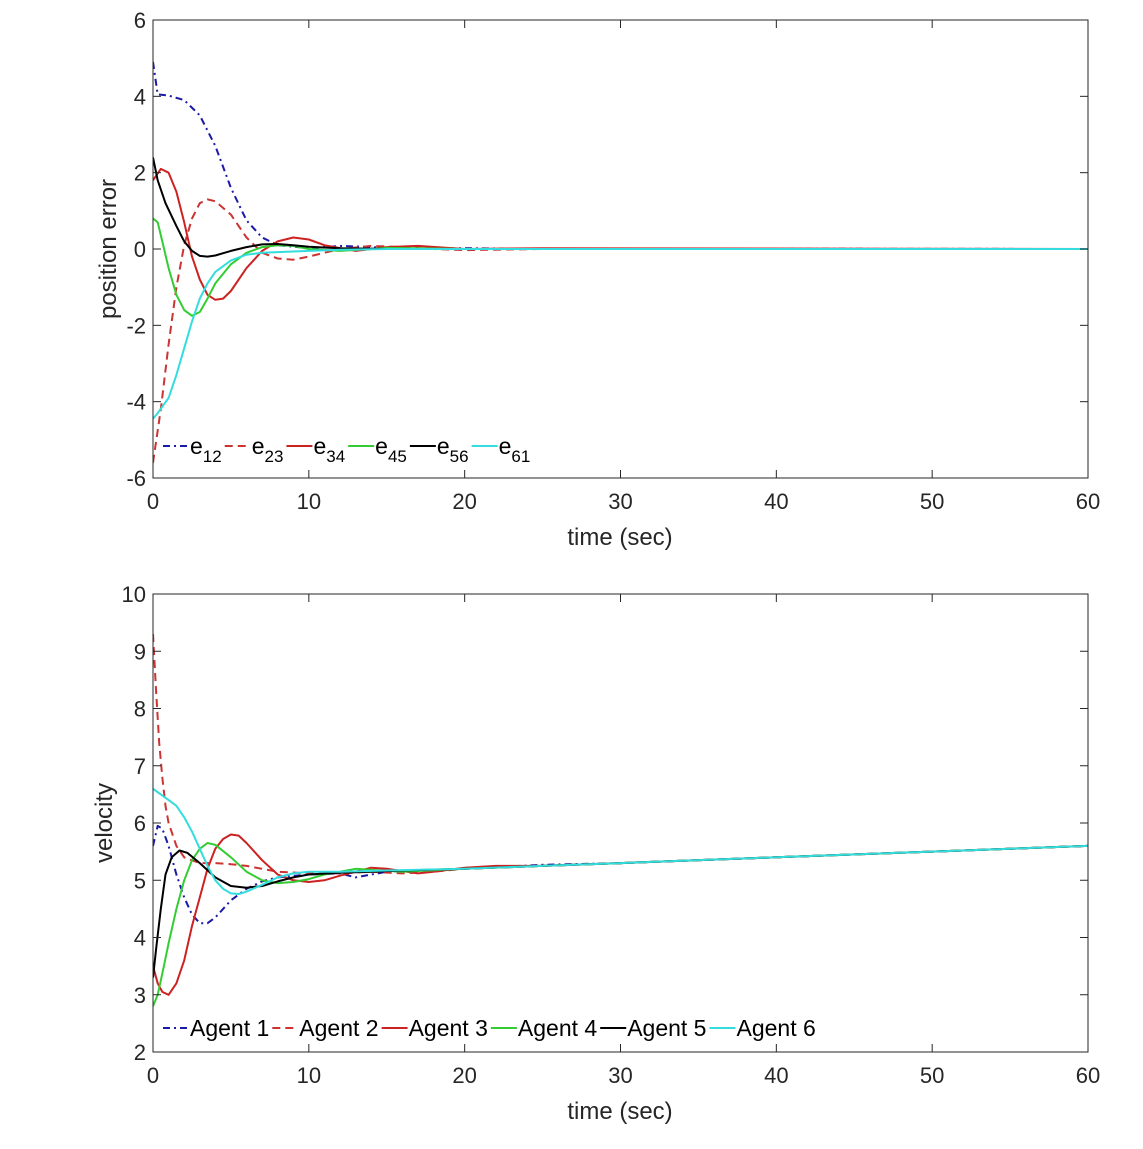 The width and height of the screenshot is (1143, 1149). What do you see at coordinates (335, 456) in the screenshot?
I see `legend-label-subscript: 34` at bounding box center [335, 456].